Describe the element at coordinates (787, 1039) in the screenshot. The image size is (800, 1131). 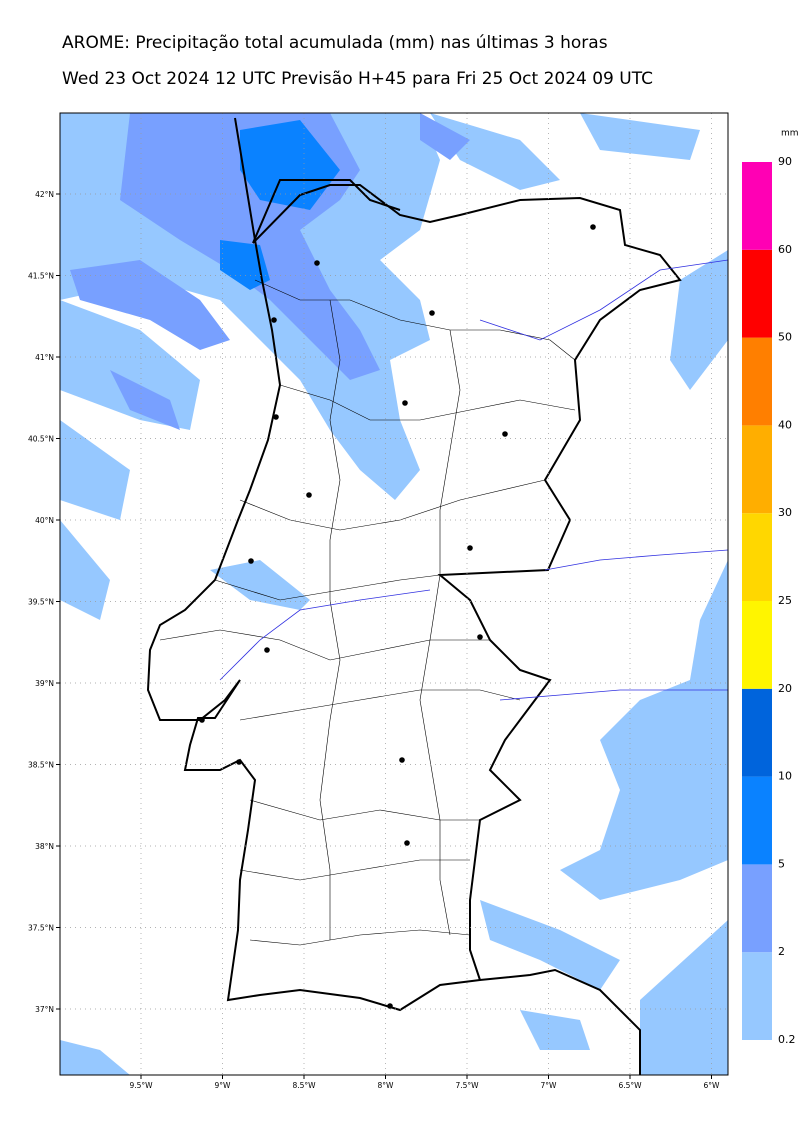
I see `colorbar-label: 0.2` at that location.